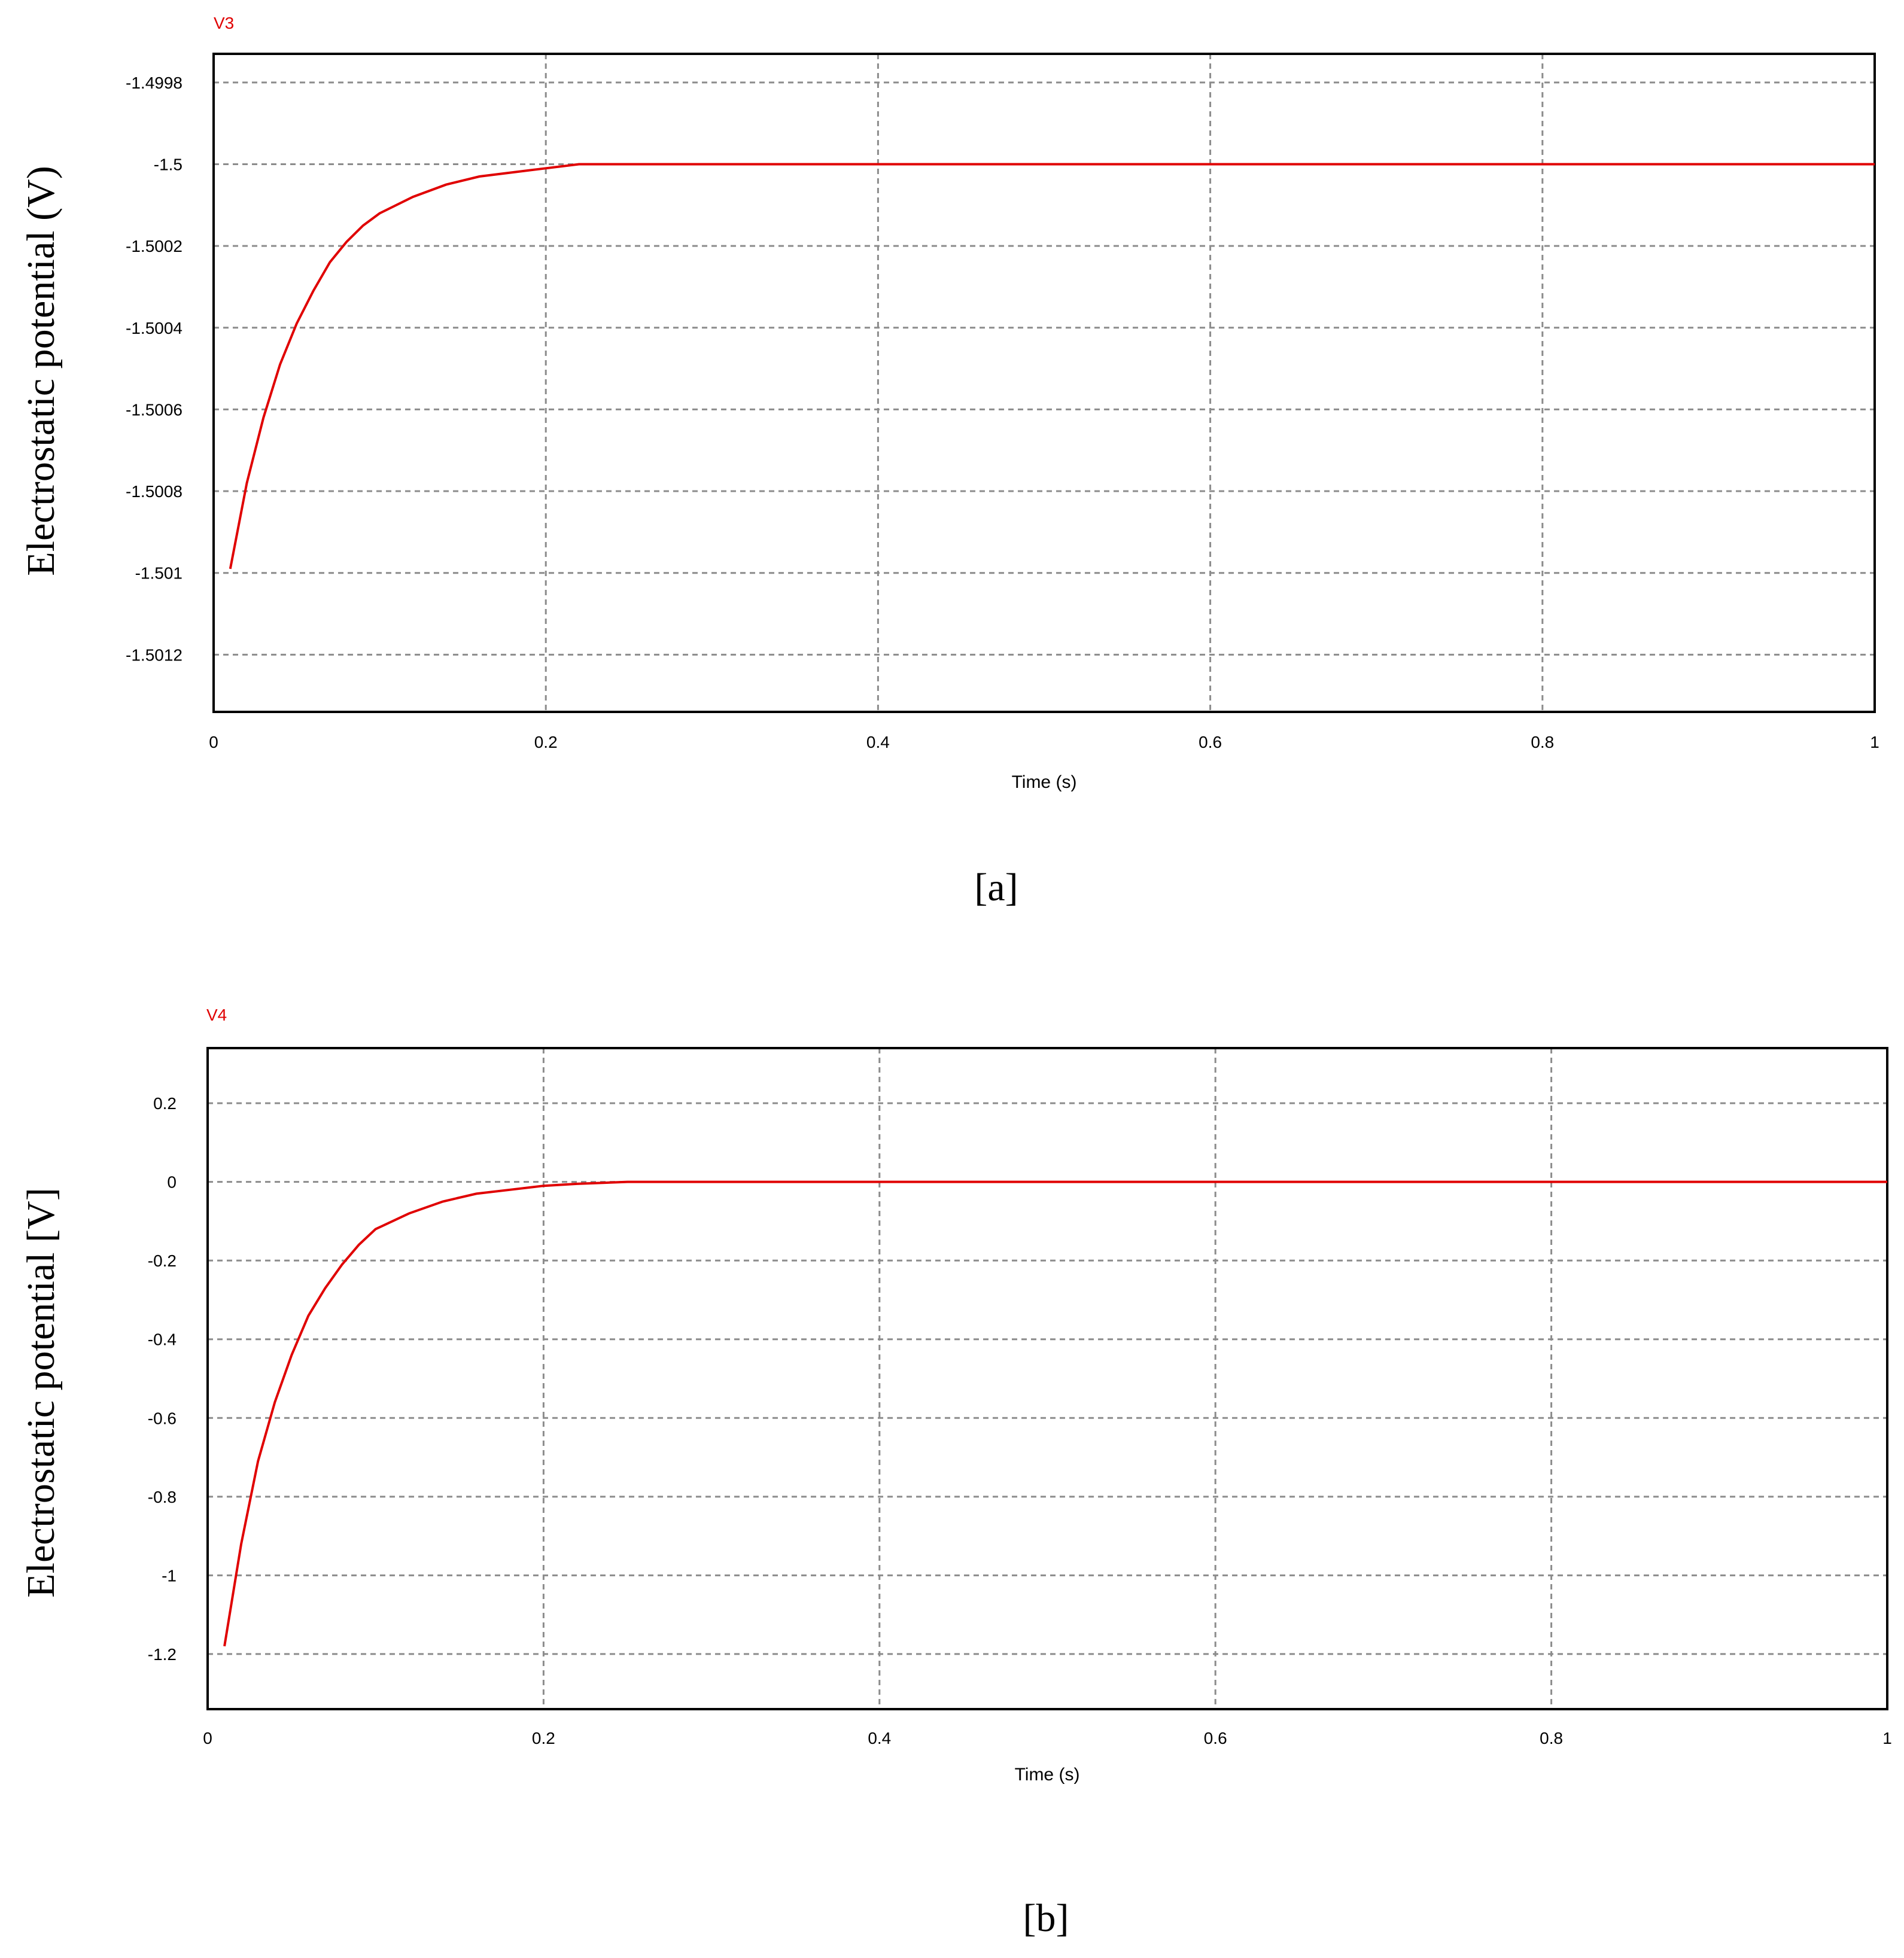 The width and height of the screenshot is (1904, 1958). What do you see at coordinates (878, 742) in the screenshot?
I see `x-tick-label-a: 0.4` at bounding box center [878, 742].